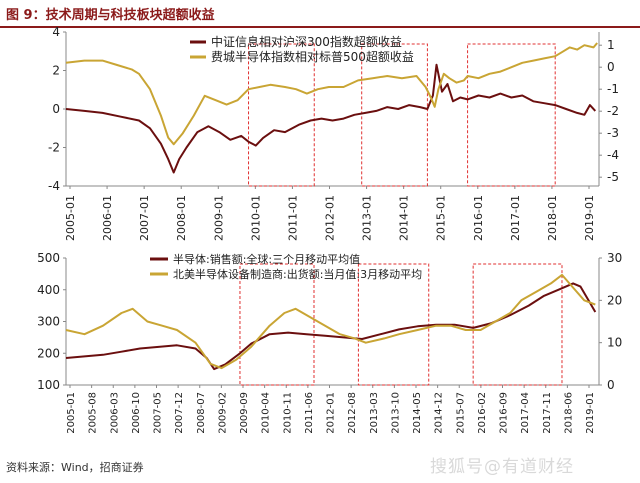  I want to click on x-tick-label: 2017-01, so click(515, 218).